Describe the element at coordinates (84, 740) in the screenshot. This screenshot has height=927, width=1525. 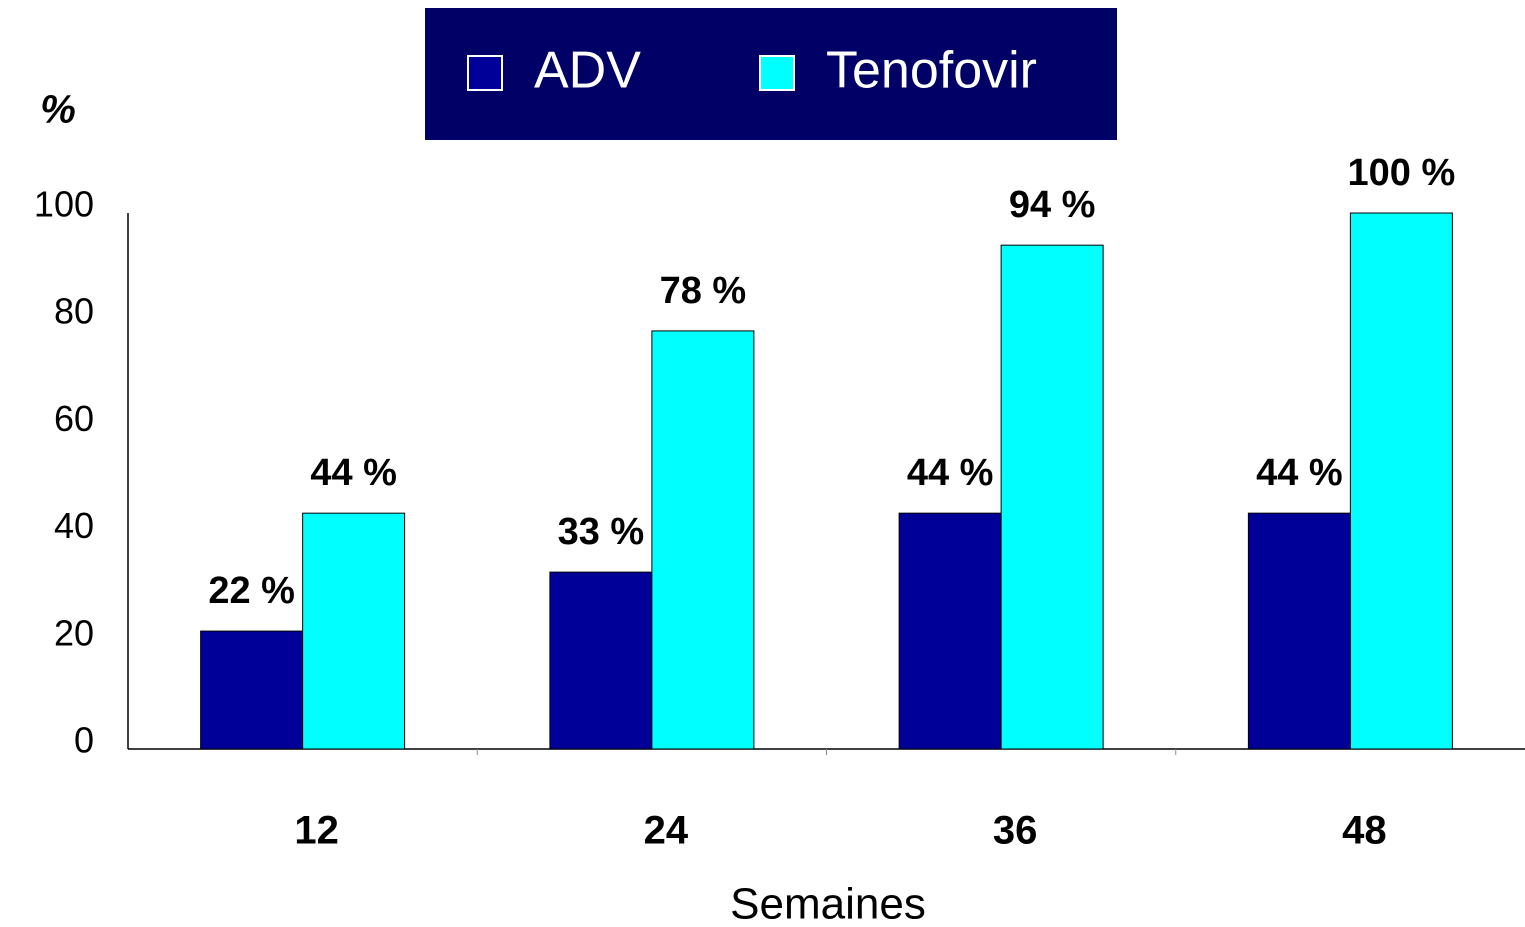
I see `y-tick-label: 0` at that location.